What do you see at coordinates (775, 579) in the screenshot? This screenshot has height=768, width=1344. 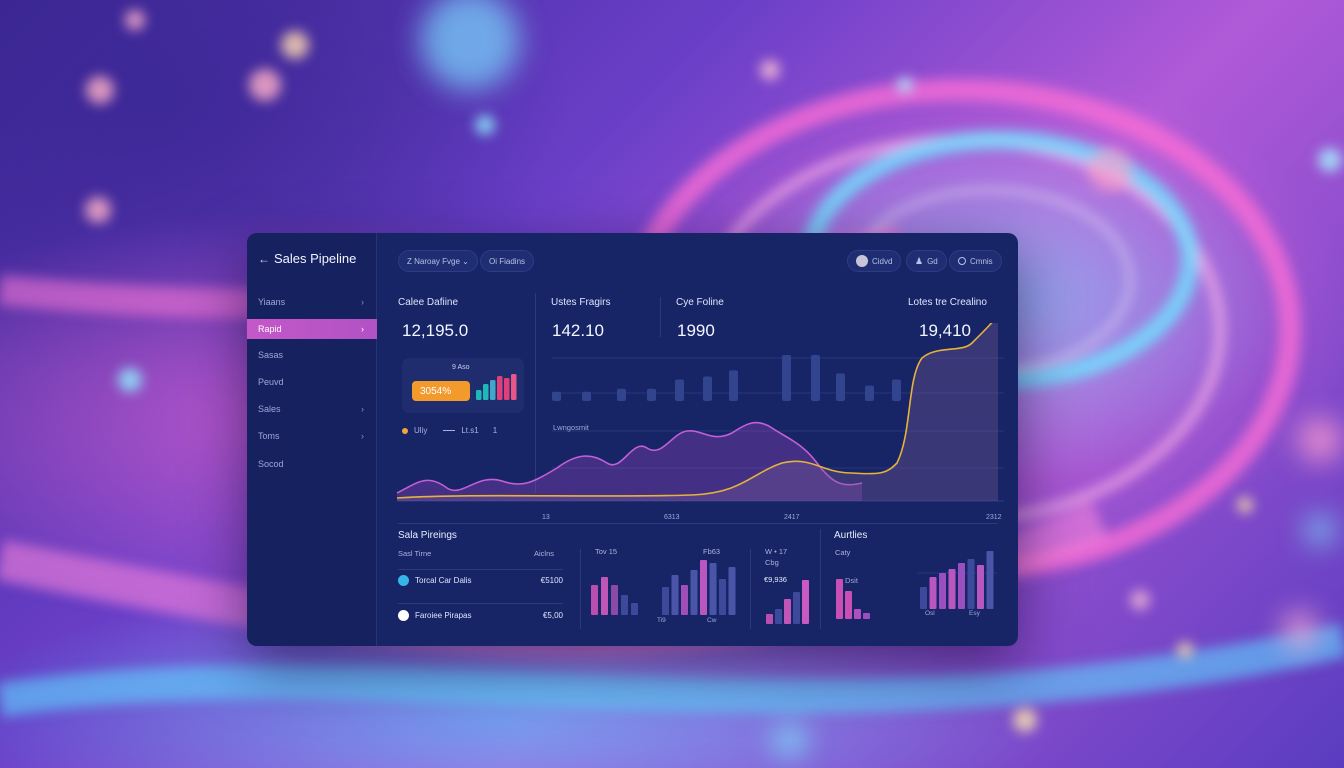 I see `mini-value: €9,936` at bounding box center [775, 579].